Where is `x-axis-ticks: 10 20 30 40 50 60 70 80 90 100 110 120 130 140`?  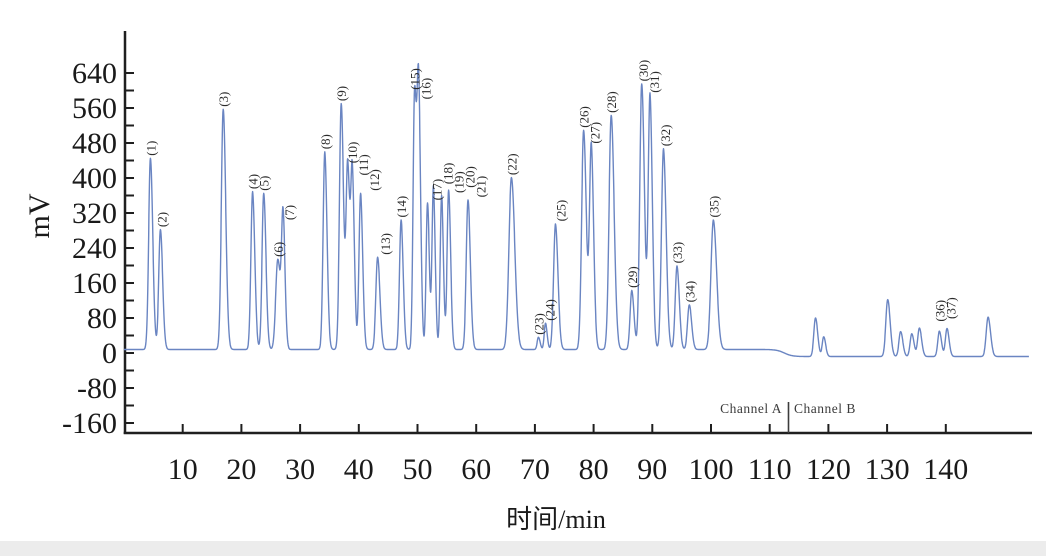
x-axis-ticks: 10 20 30 40 50 60 70 80 90 100 110 120 130 140 is located at coordinates (568, 455).